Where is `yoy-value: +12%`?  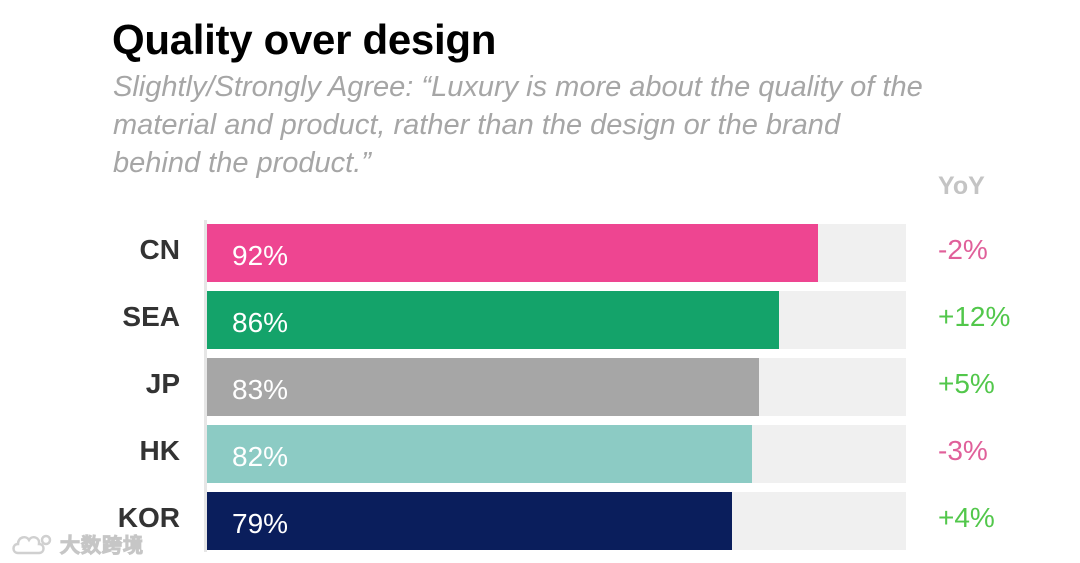 yoy-value: +12% is located at coordinates (974, 316).